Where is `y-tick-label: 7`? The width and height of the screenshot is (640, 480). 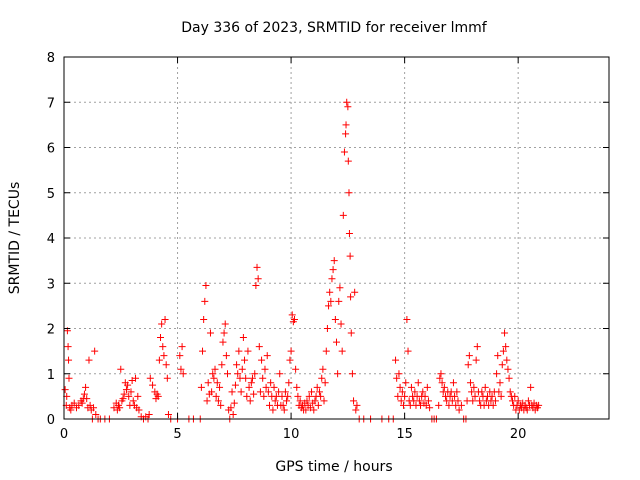
y-tick-label: 7 is located at coordinates (51, 103).